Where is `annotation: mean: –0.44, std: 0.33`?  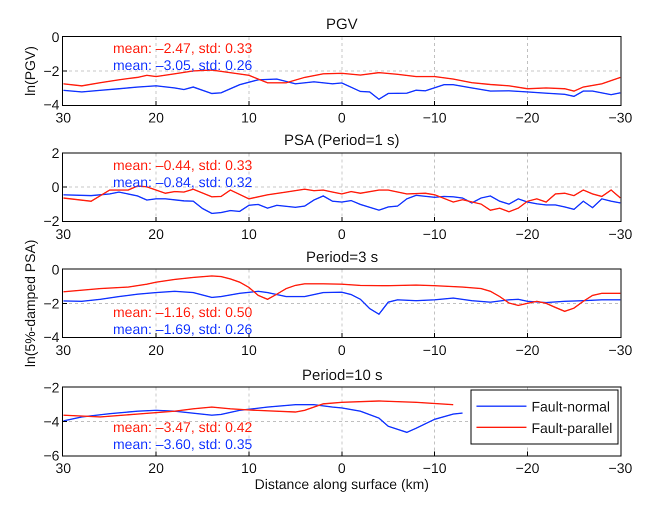 annotation: mean: –0.44, std: 0.33 is located at coordinates (183, 165).